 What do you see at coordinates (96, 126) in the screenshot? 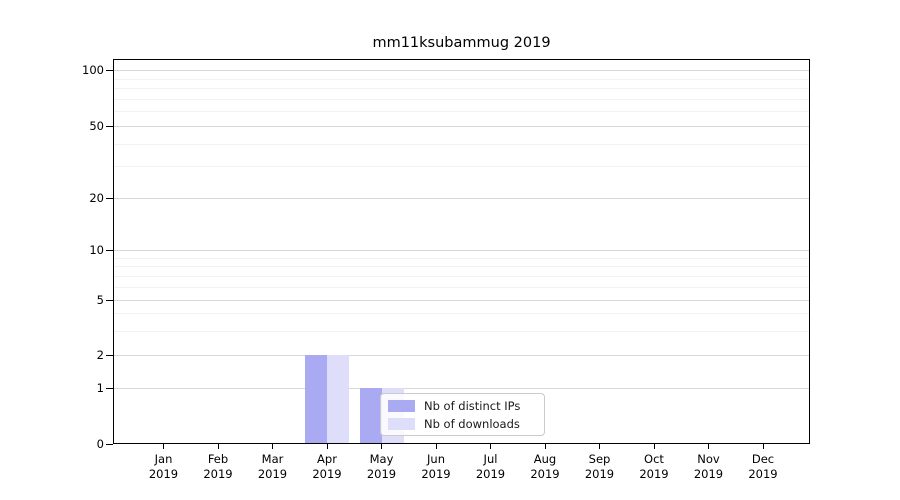
I see `y-tick-label: 50` at bounding box center [96, 126].